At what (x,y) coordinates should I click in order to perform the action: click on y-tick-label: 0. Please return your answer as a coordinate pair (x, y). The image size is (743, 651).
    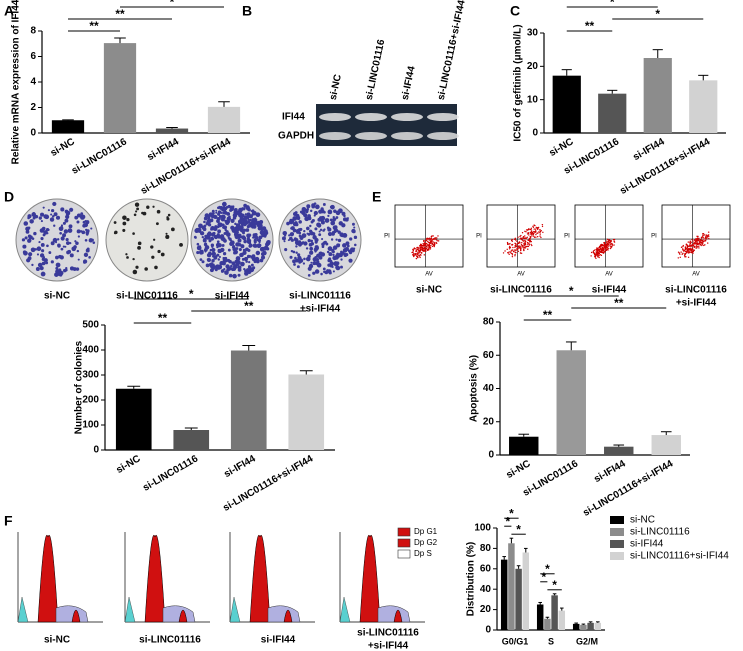
    Looking at the image, I should click on (96, 450).